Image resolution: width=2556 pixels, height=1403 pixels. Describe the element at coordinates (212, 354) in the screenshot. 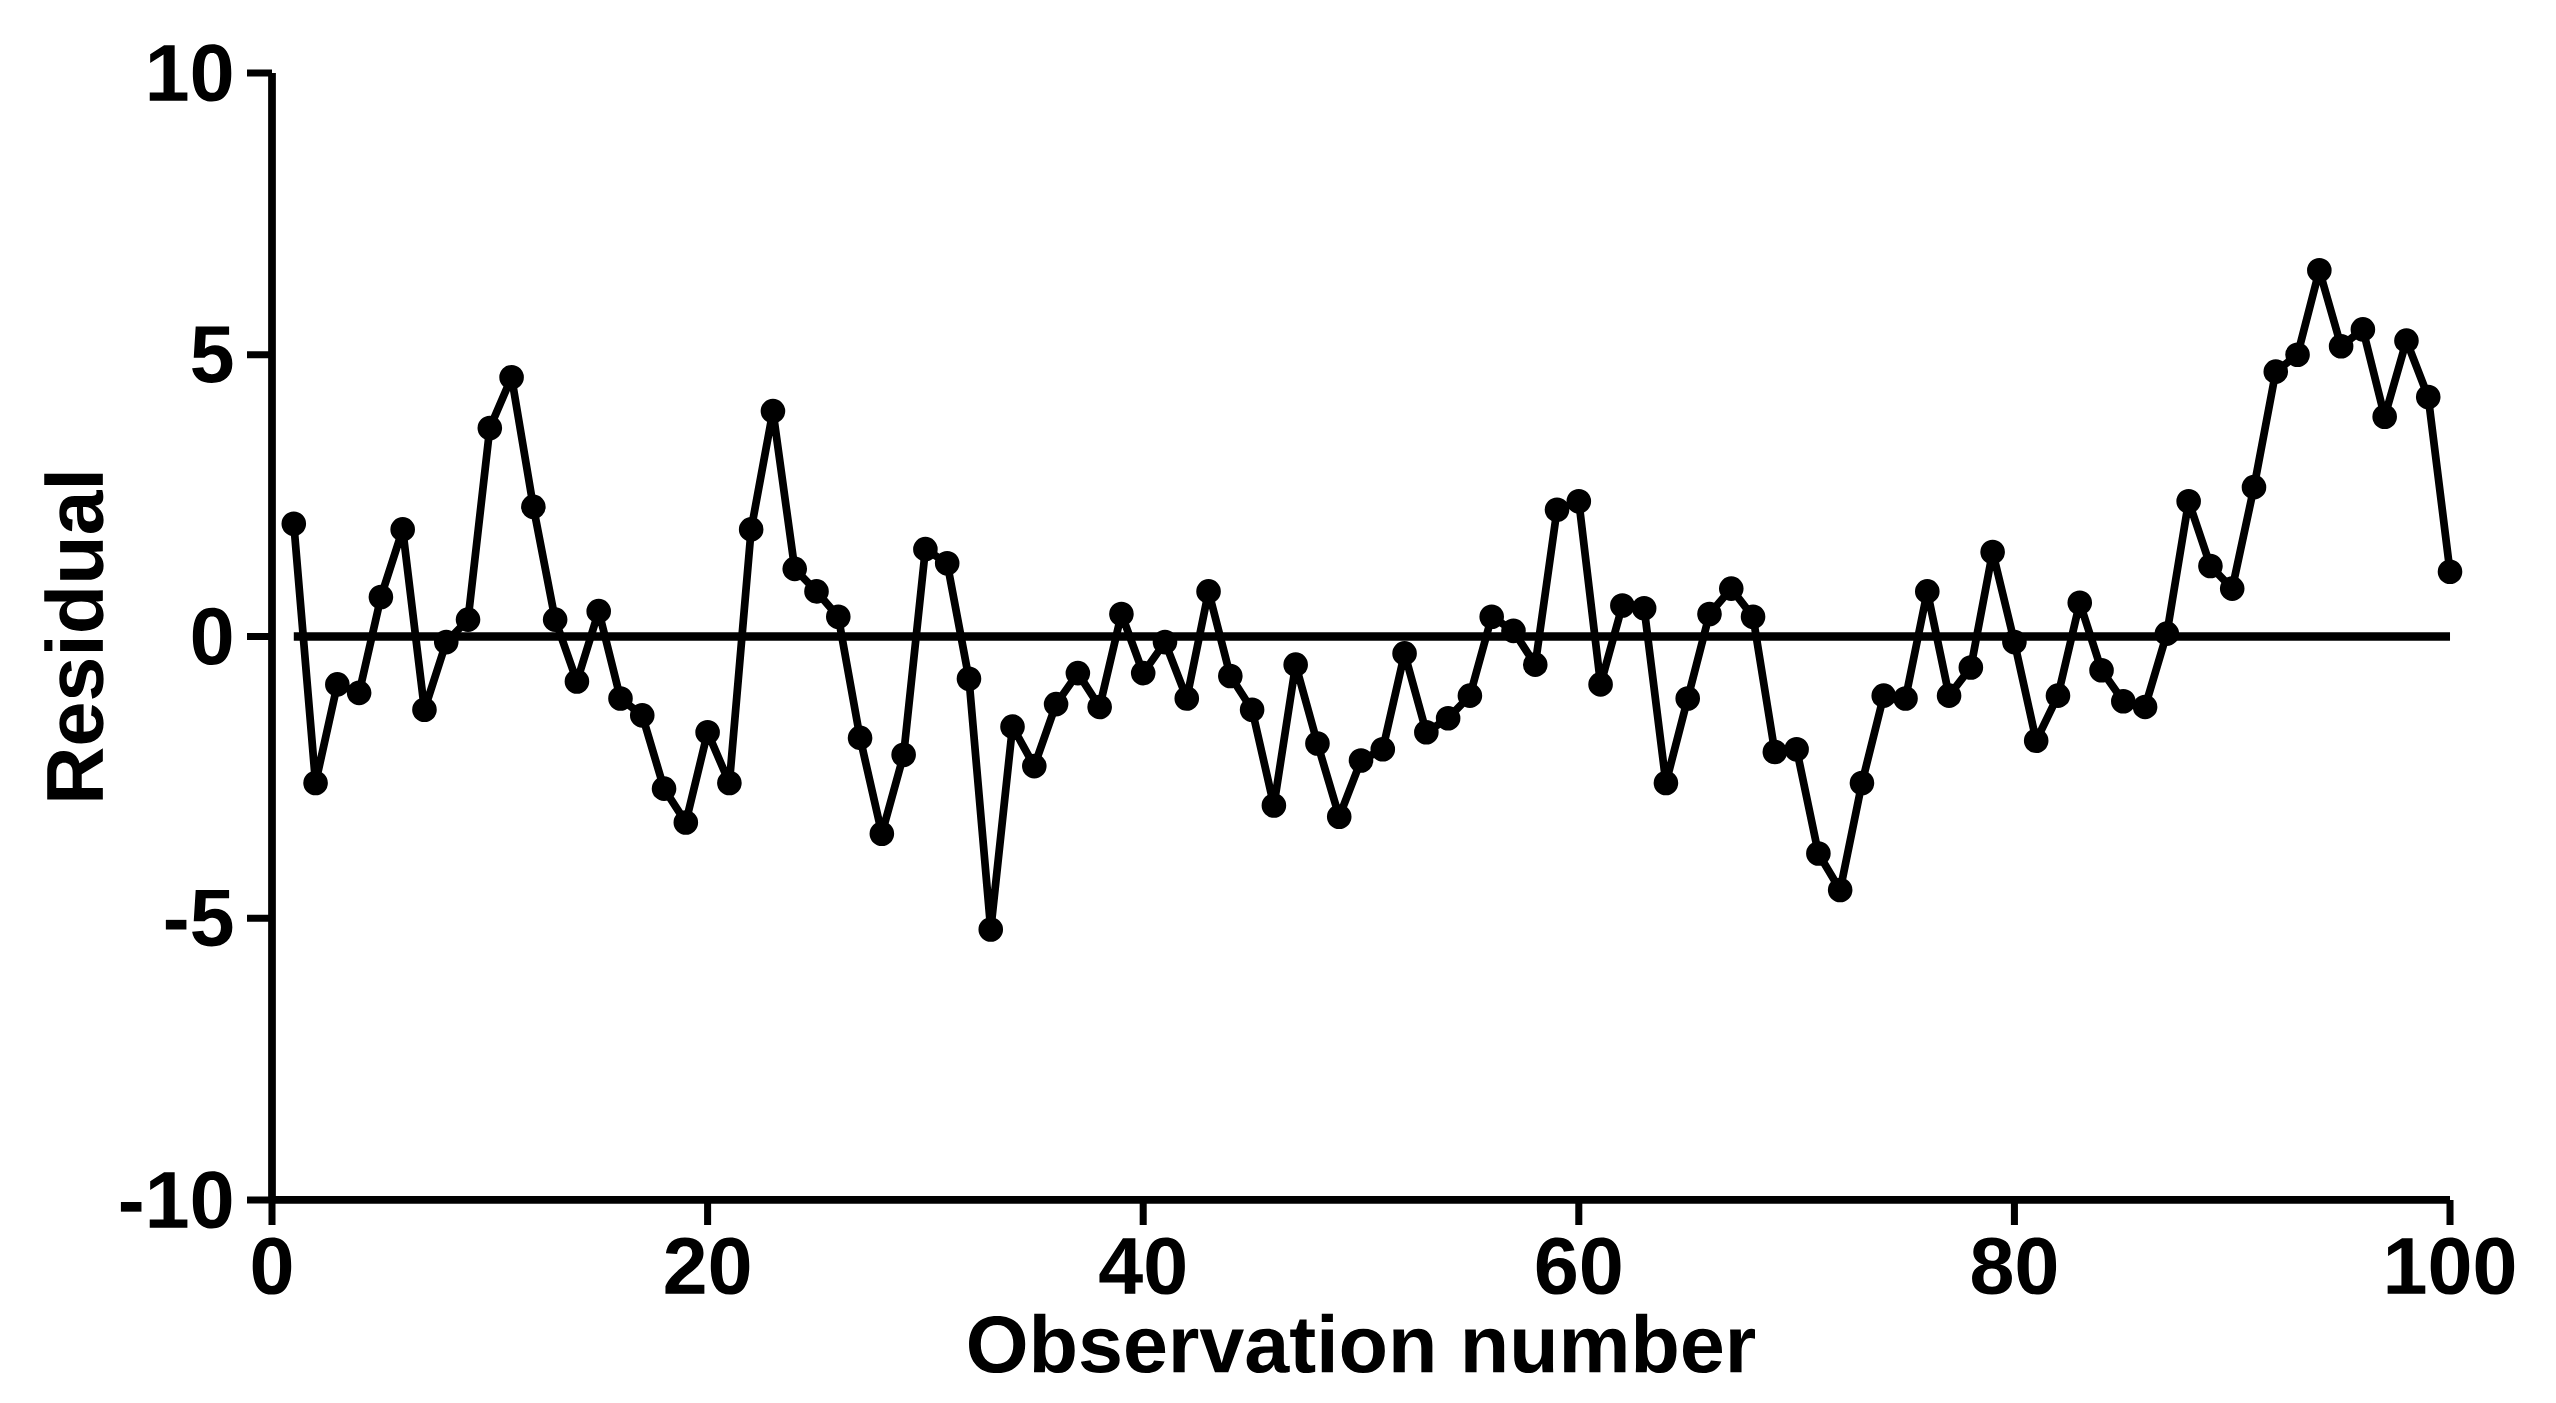

I see `y-tick-label: 5` at that location.